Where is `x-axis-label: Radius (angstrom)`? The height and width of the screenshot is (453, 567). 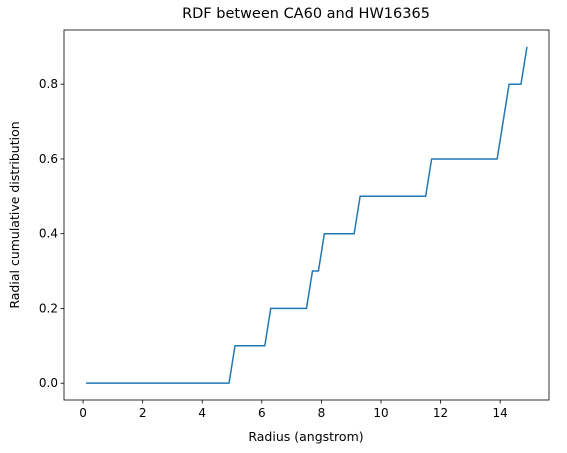 x-axis-label: Radius (angstrom) is located at coordinates (305, 436).